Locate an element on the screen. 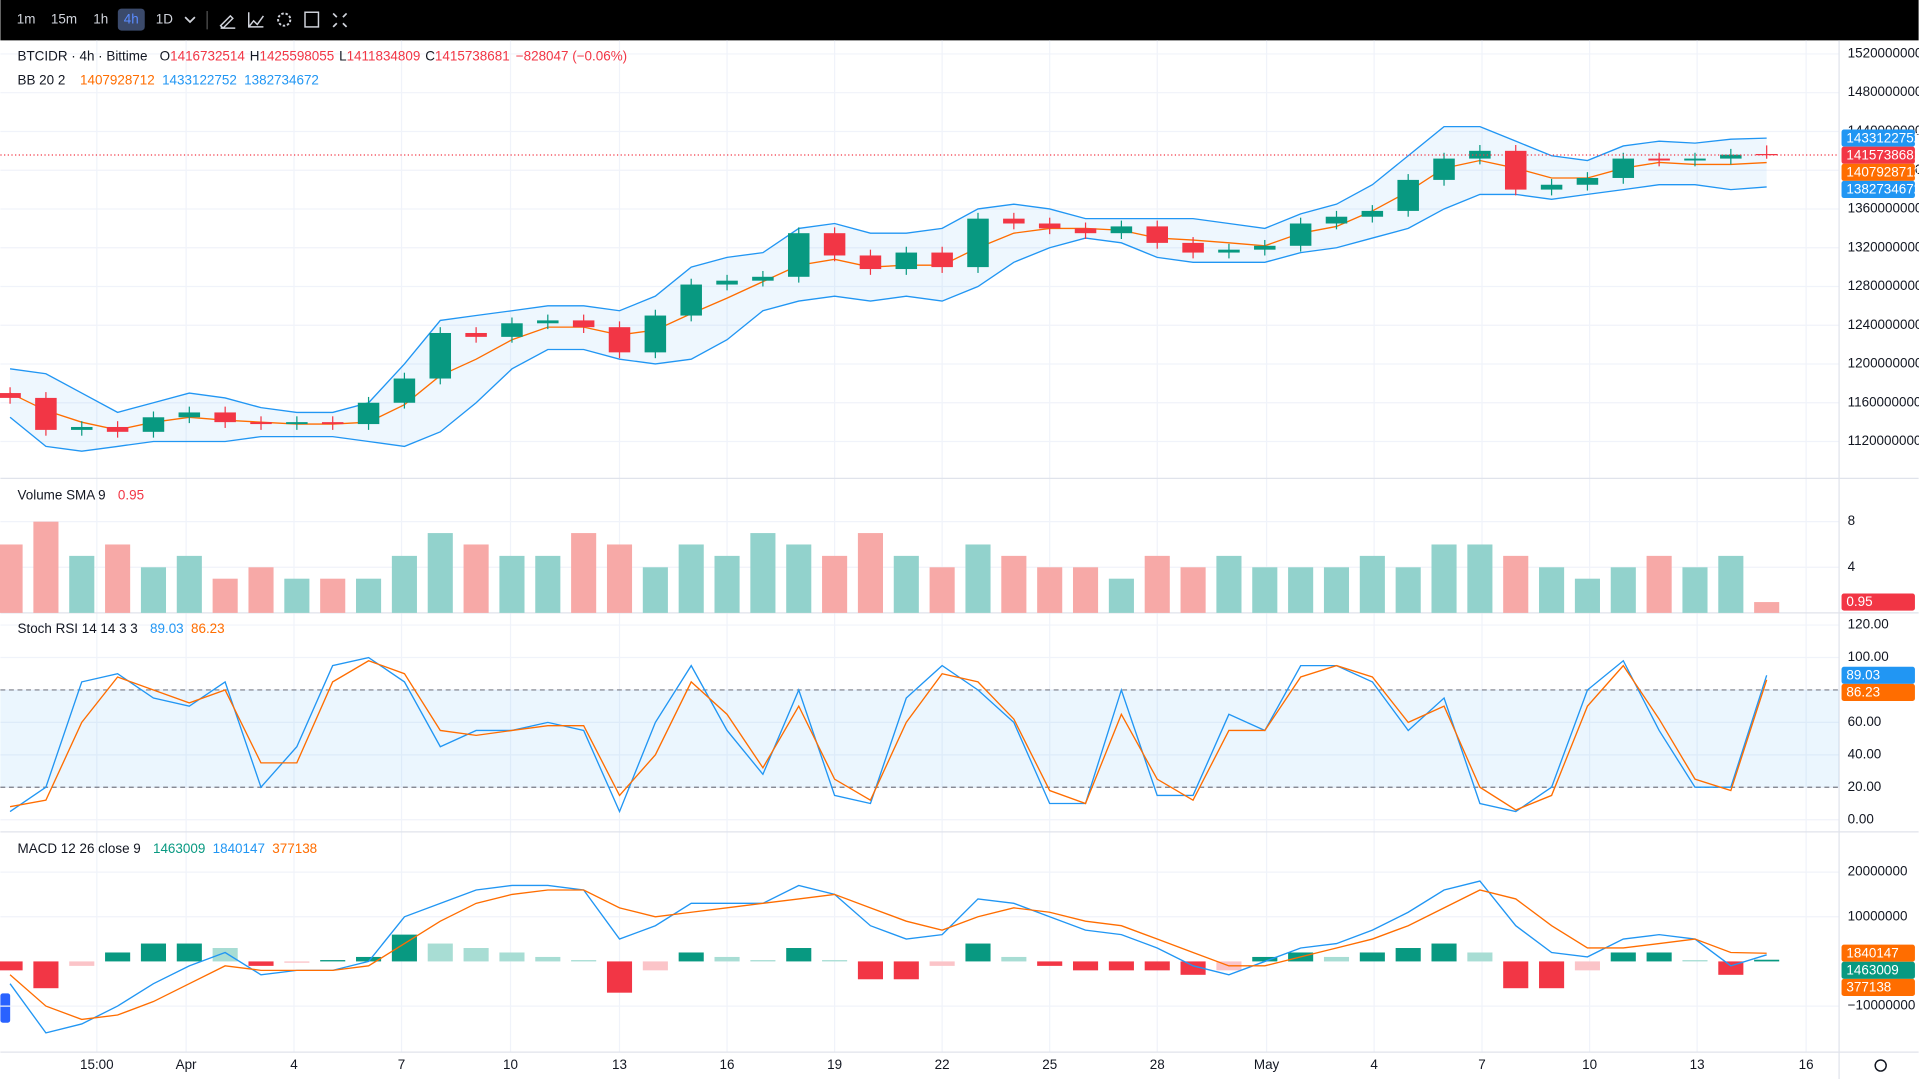 This screenshot has width=1919, height=1079. save-icon is located at coordinates (312, 19).